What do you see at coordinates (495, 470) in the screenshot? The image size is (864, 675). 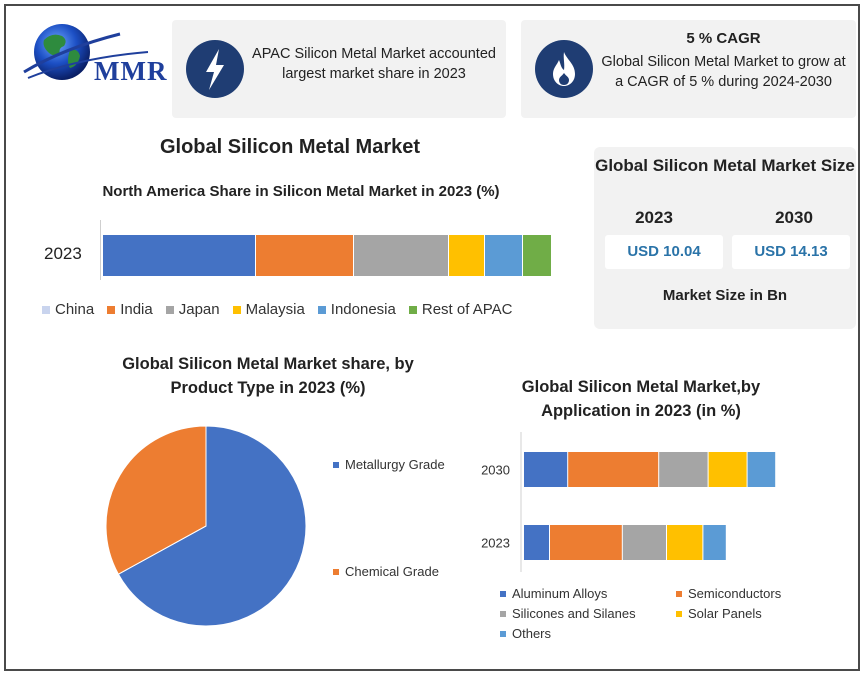 I see `app-category-label-2030: 2030` at bounding box center [495, 470].